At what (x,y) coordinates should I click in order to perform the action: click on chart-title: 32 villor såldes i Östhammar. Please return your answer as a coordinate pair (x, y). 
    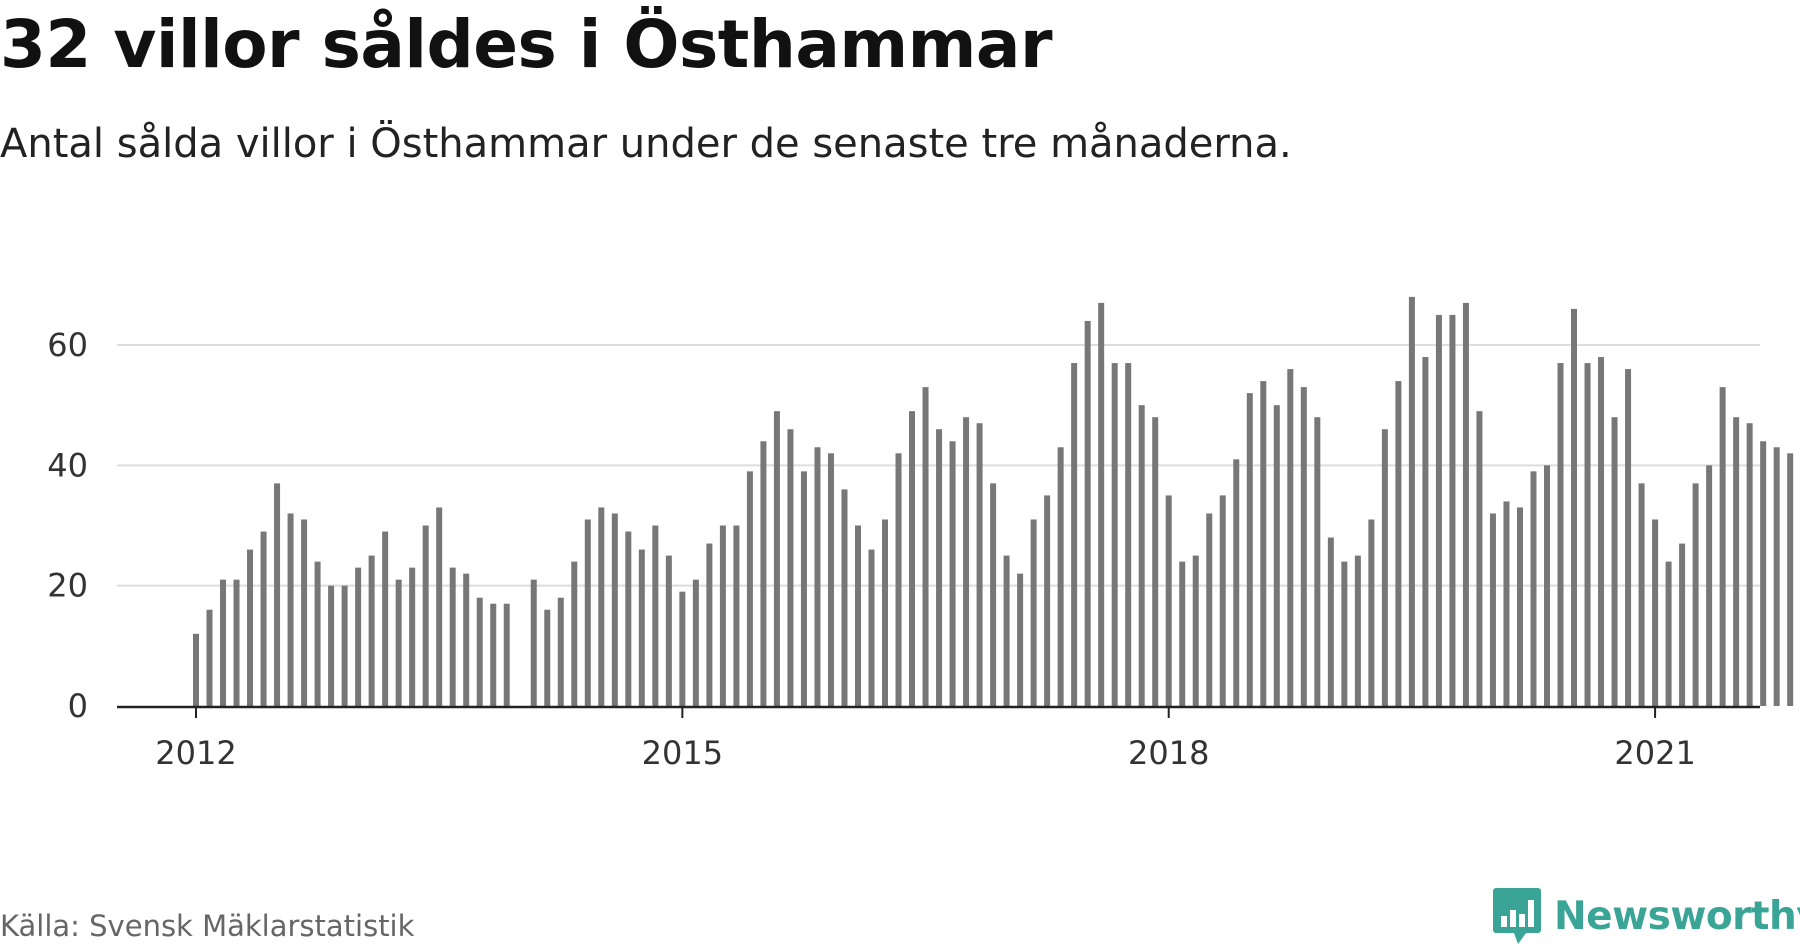
    Looking at the image, I should click on (526, 44).